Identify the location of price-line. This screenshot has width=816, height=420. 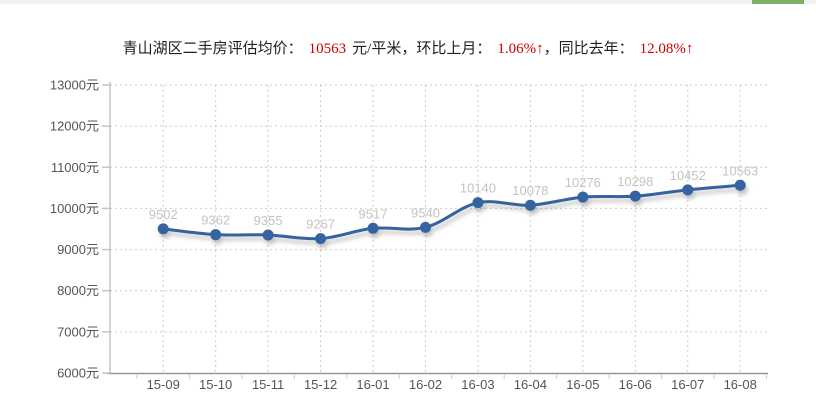
(452, 212).